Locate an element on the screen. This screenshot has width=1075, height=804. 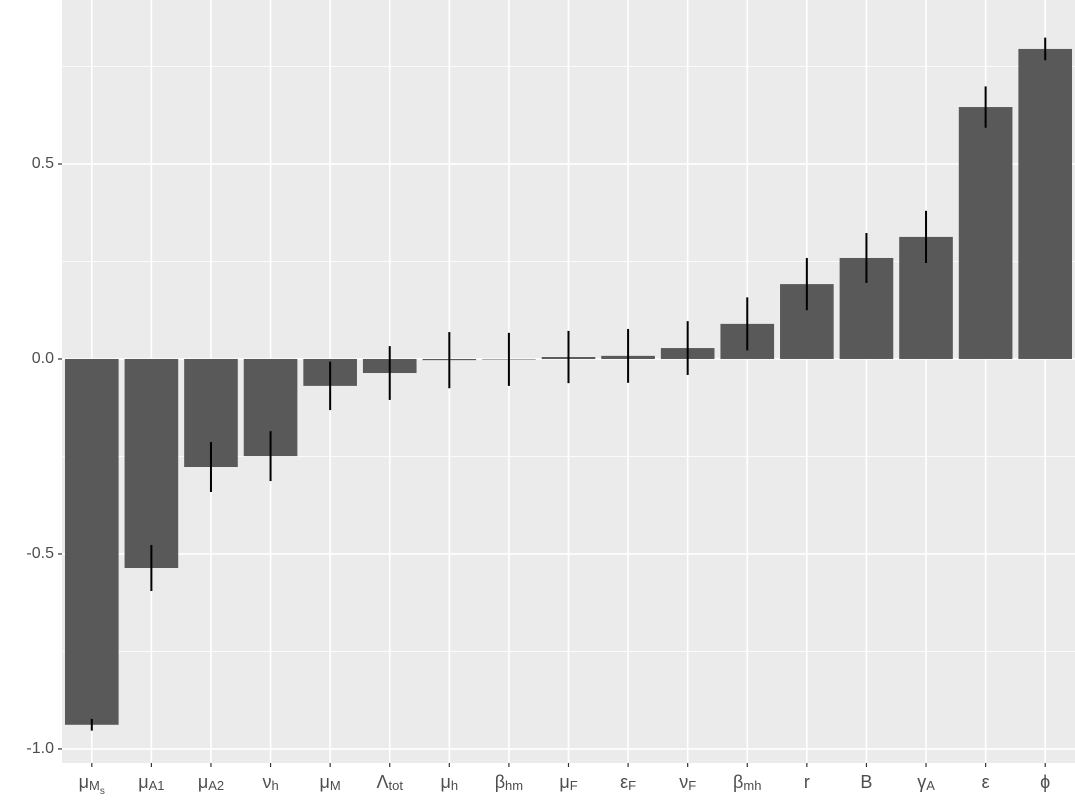
label-subscript: hm is located at coordinates (514, 785).